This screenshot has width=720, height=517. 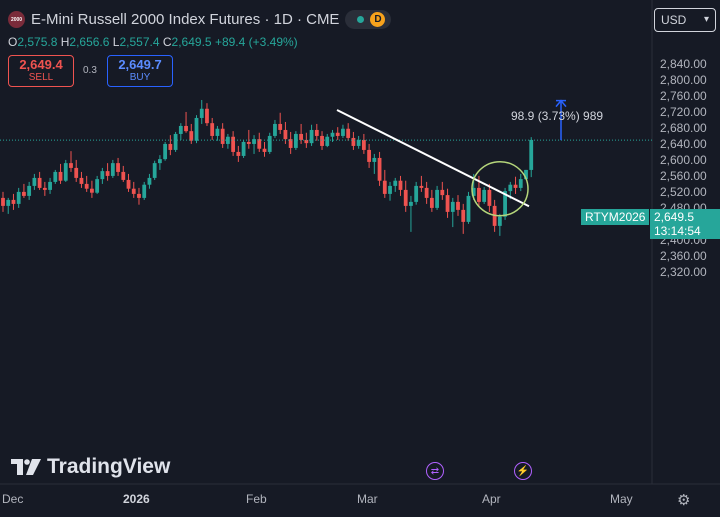 I want to click on x-tick-label: Feb, so click(x=256, y=499).